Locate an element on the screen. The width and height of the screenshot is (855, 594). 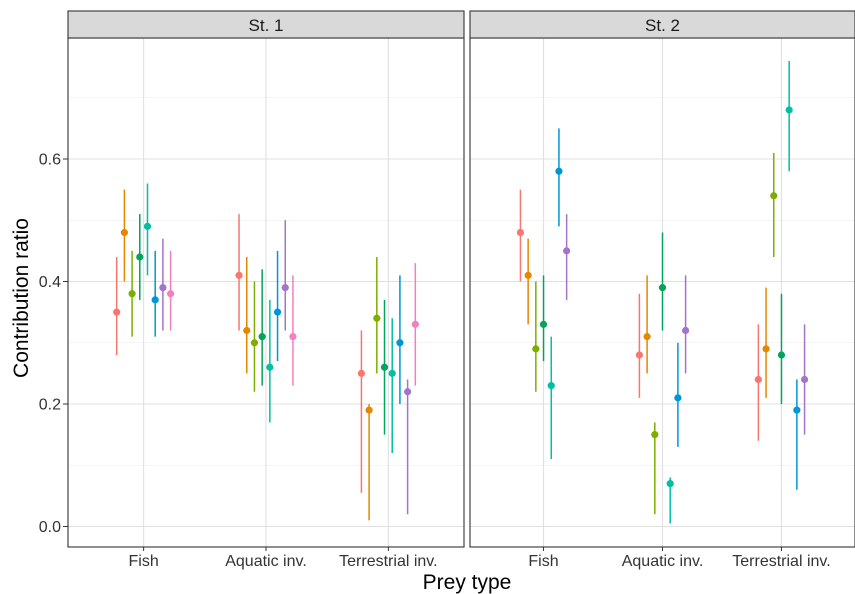
strip-label: St. 2 is located at coordinates (662, 25).